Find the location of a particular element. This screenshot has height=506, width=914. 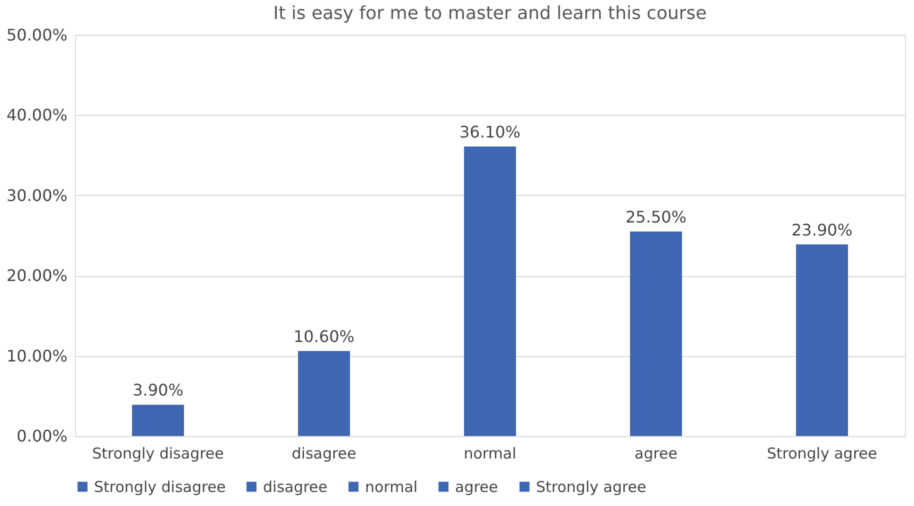

legend-label: Strongly agree is located at coordinates (591, 487).